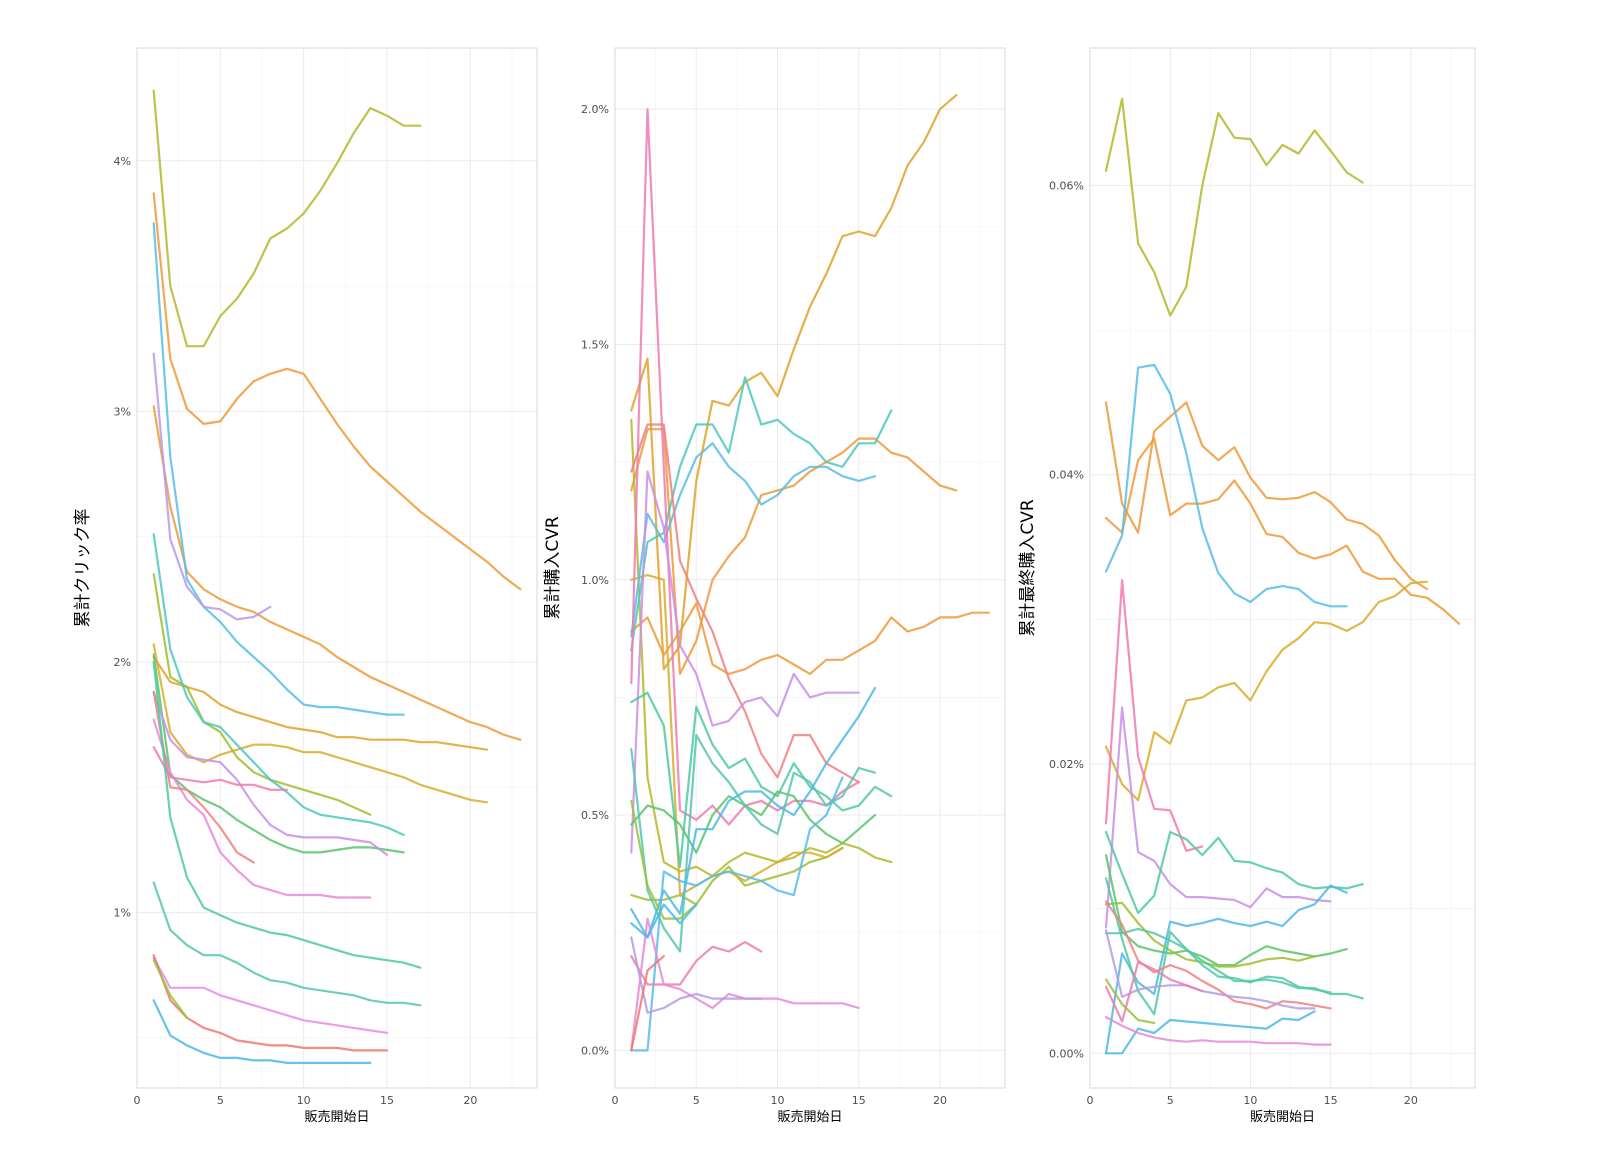 The image size is (1618, 1174). Describe the element at coordinates (1028, 567) in the screenshot. I see `y-axis-label: 累計最終購入CVR` at that location.